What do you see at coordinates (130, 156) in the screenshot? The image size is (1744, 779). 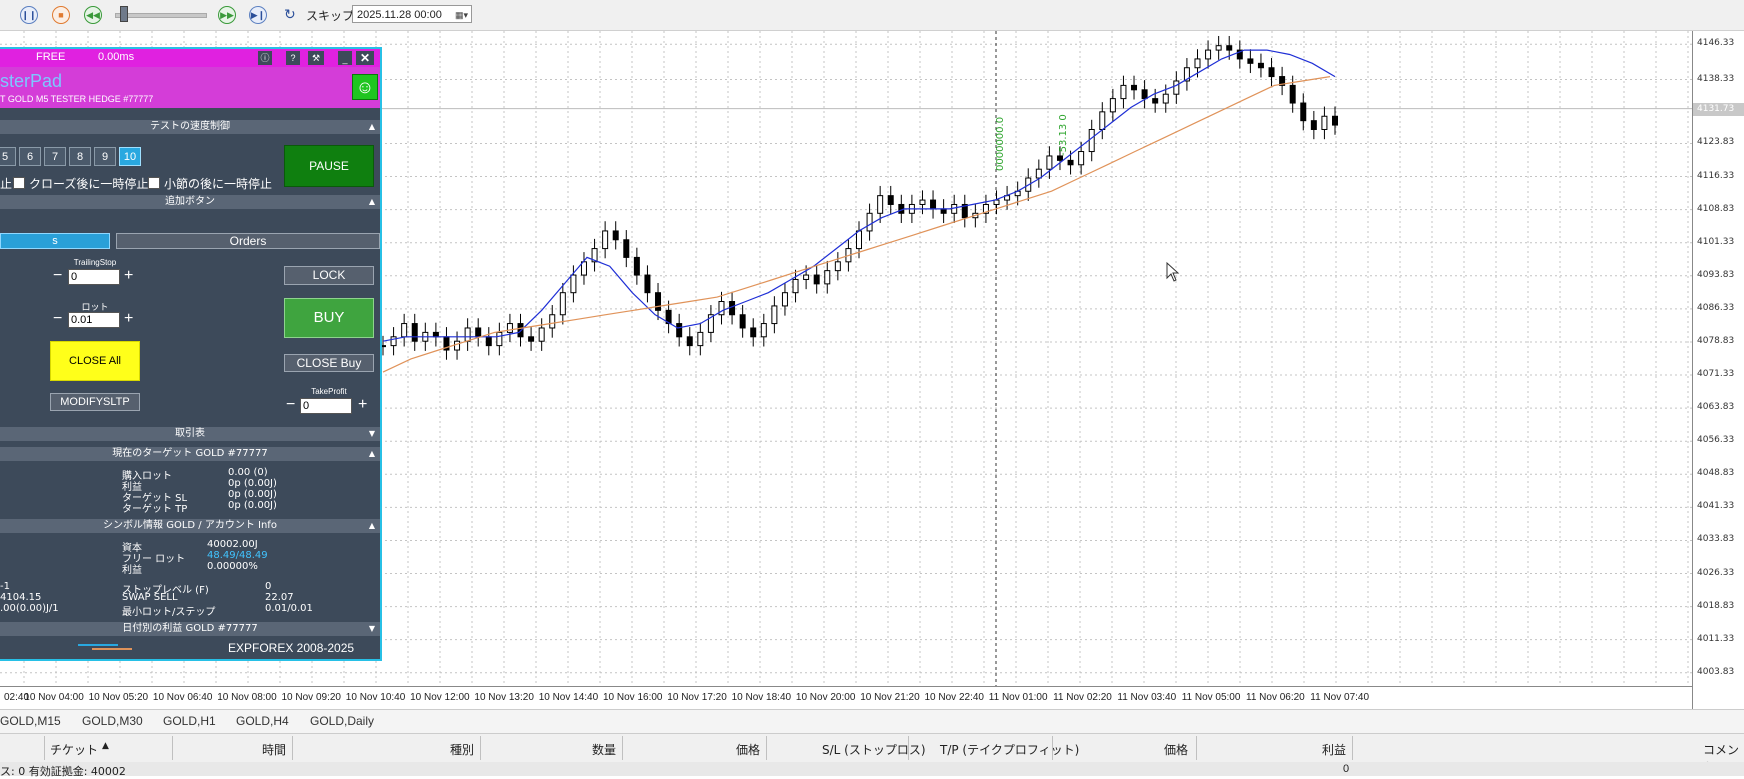 I see `speed-button-10: 10` at bounding box center [130, 156].